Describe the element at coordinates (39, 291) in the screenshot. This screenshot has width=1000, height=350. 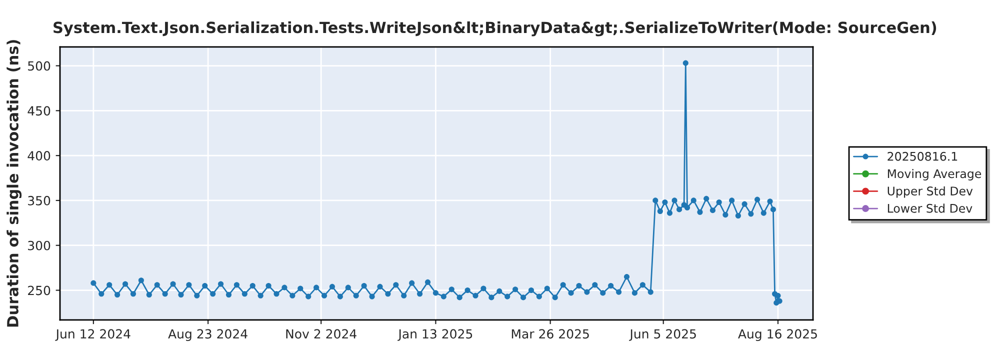
I see `y-tick-label: 250` at that location.